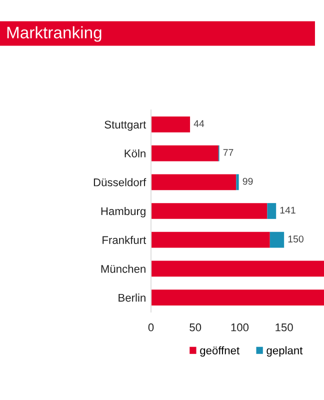 The image size is (324, 400). I want to click on x-tick-label: 150, so click(284, 327).